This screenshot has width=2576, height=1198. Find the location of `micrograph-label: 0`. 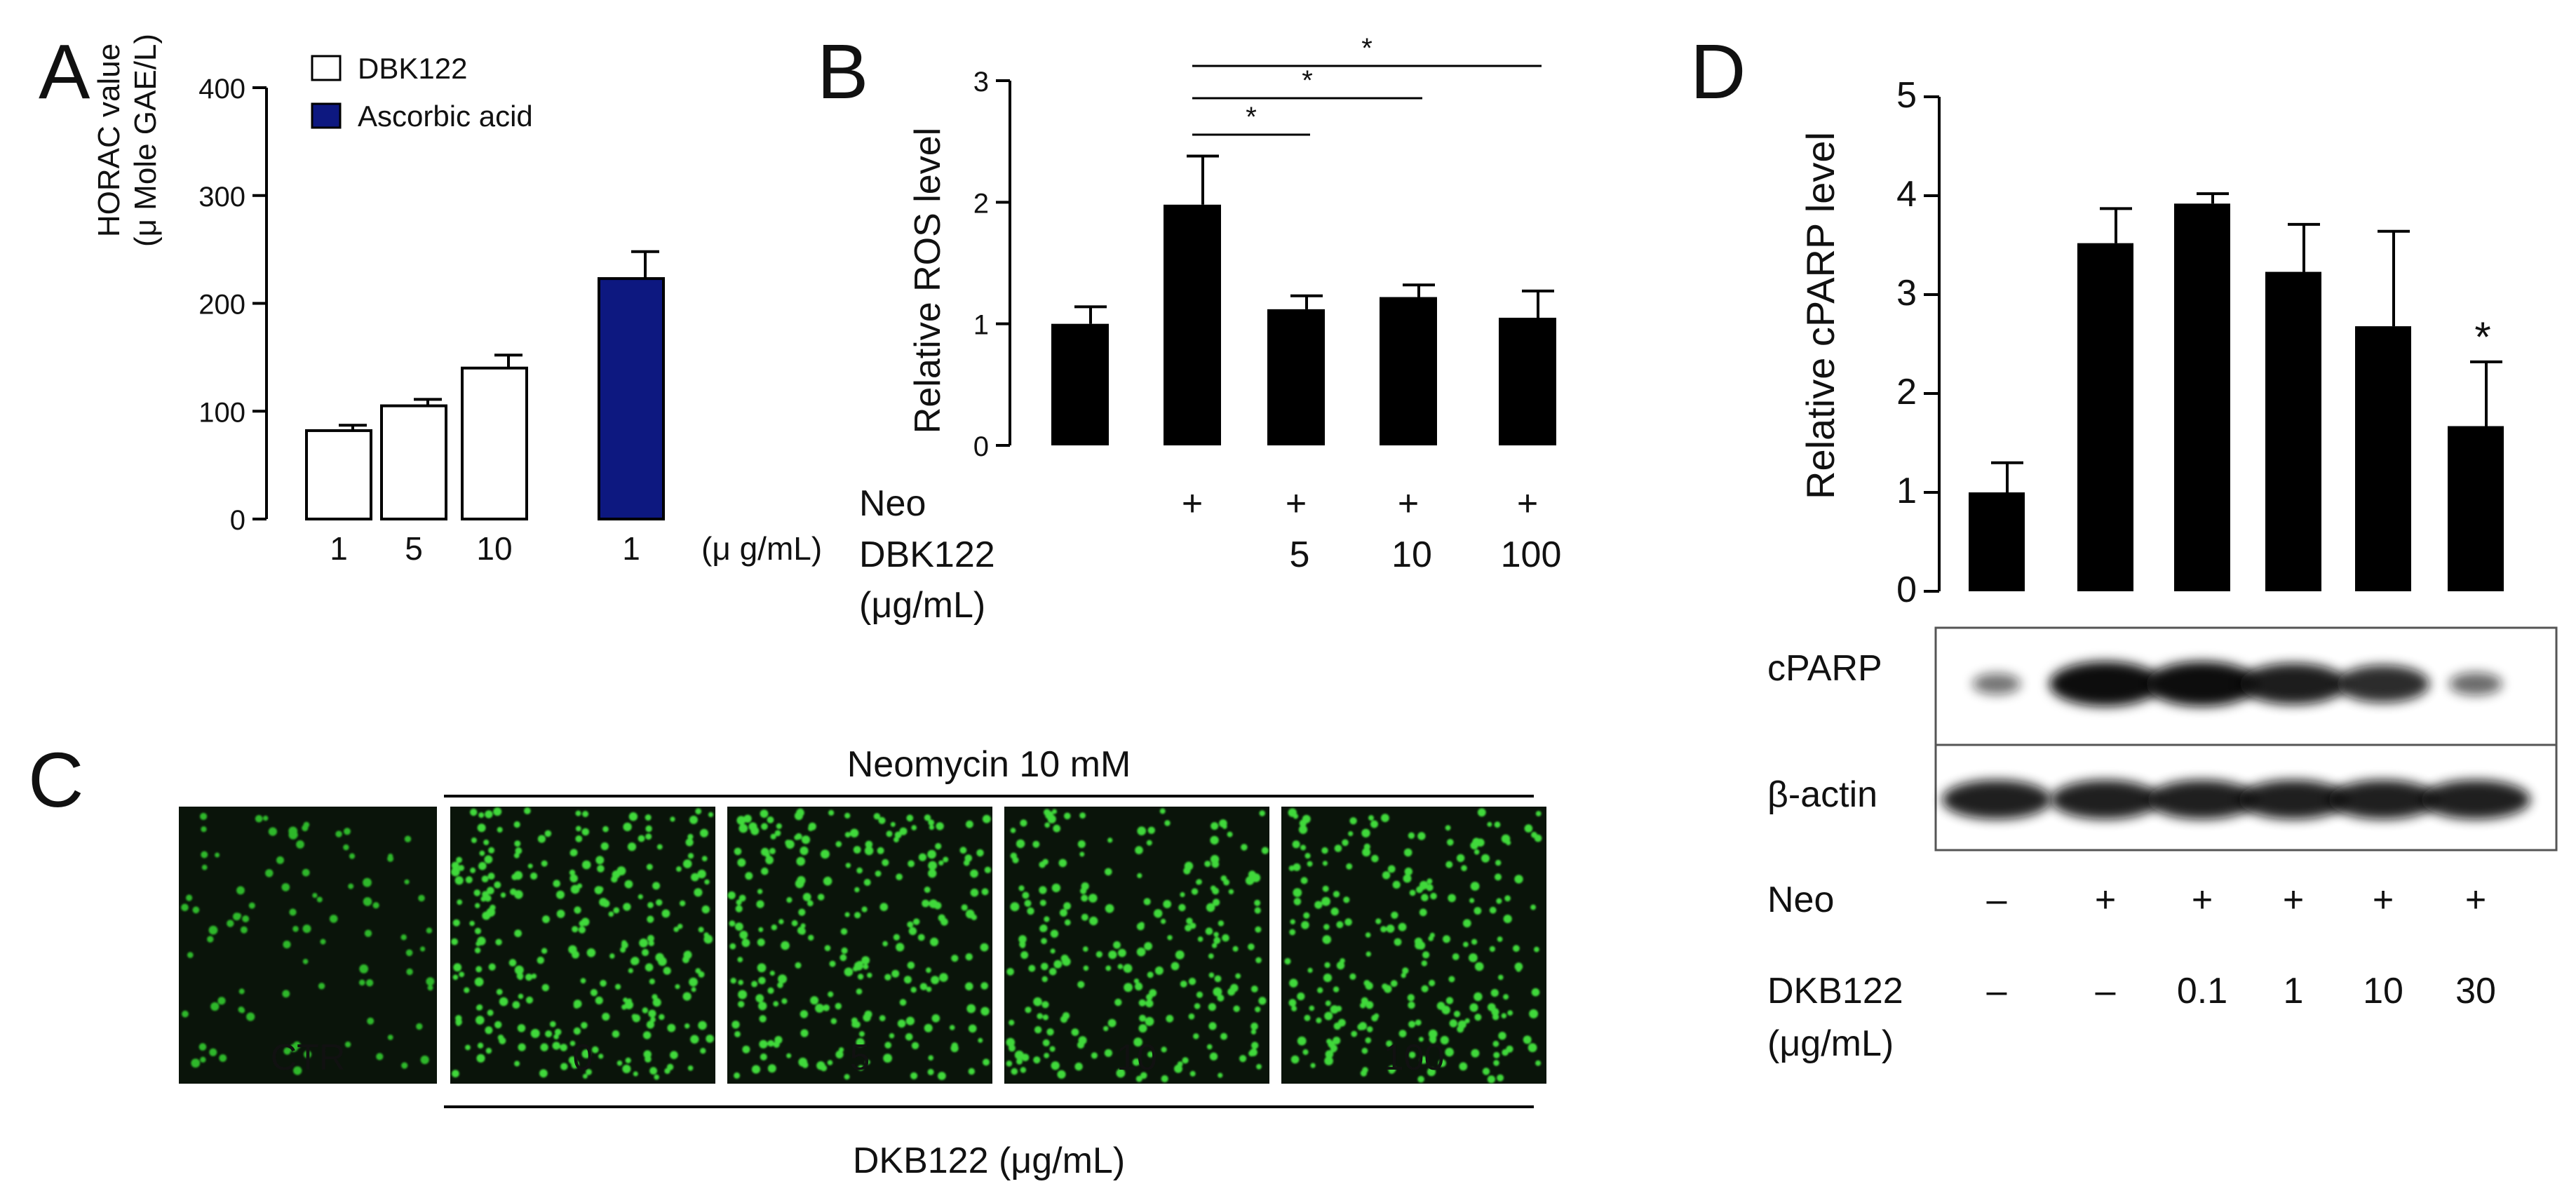

micrograph-label: 0 is located at coordinates (583, 1057).